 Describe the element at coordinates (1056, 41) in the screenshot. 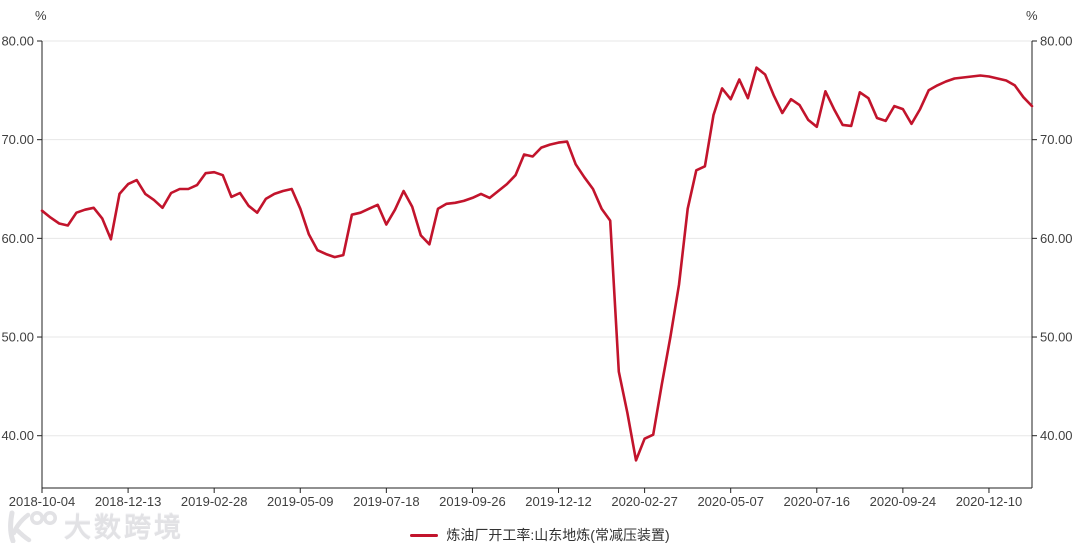

I see `y-tick-label-right: 80.00` at that location.